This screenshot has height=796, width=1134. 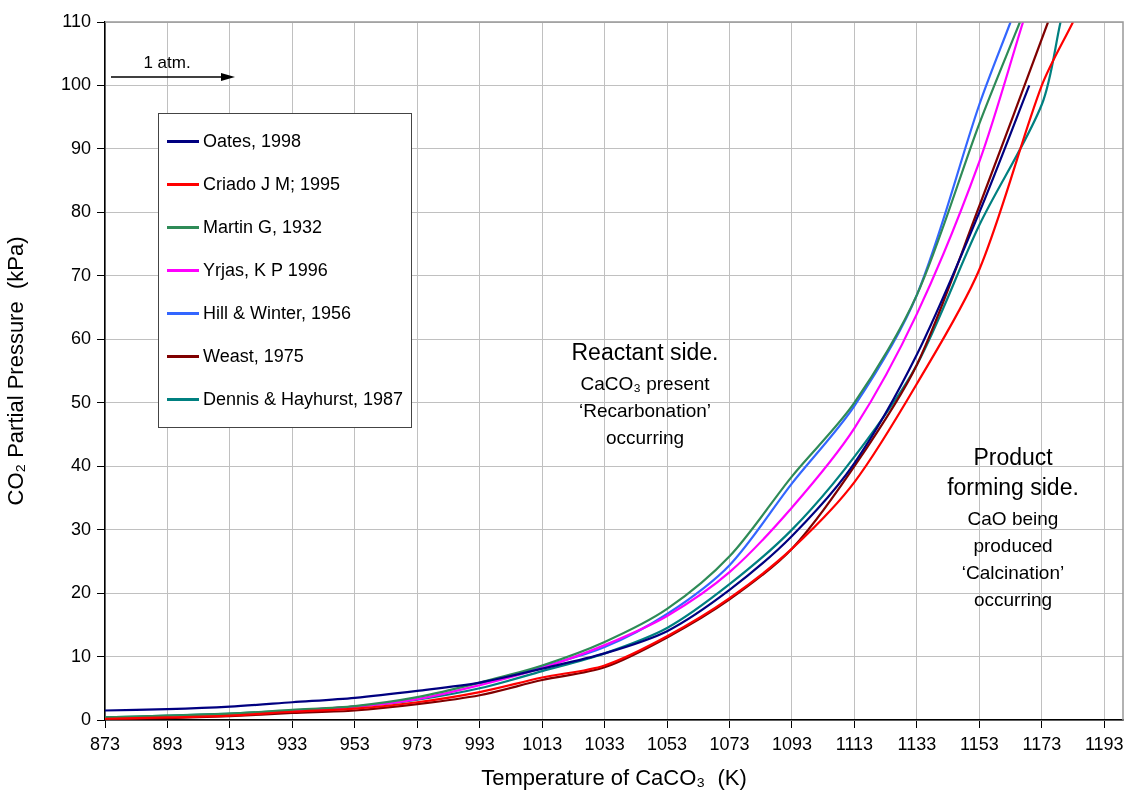 What do you see at coordinates (479, 743) in the screenshot?
I see `x-tick-label: 993` at bounding box center [479, 743].